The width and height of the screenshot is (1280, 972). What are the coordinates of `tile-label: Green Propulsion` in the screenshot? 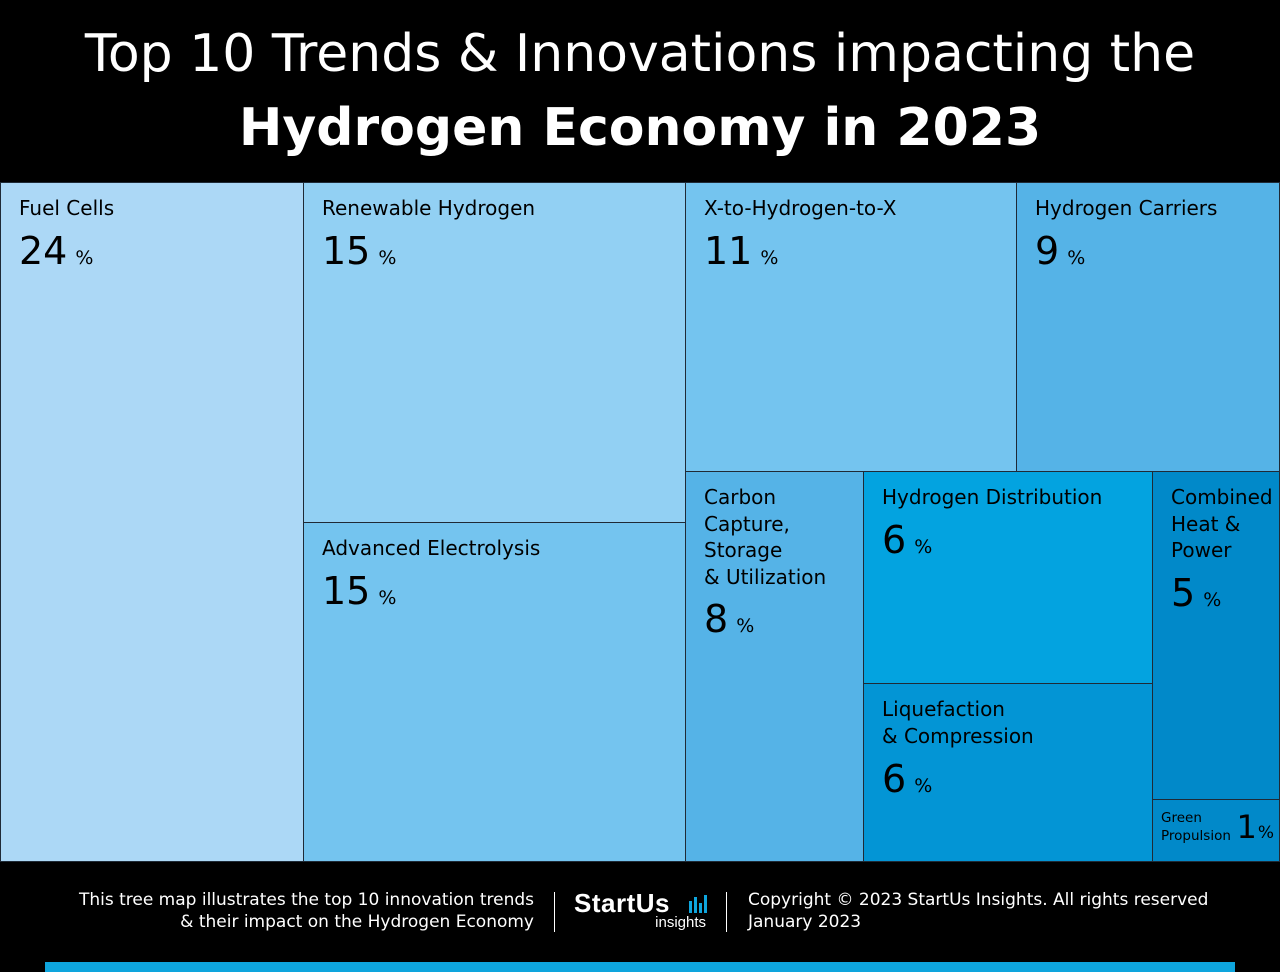 It's located at (1196, 827).